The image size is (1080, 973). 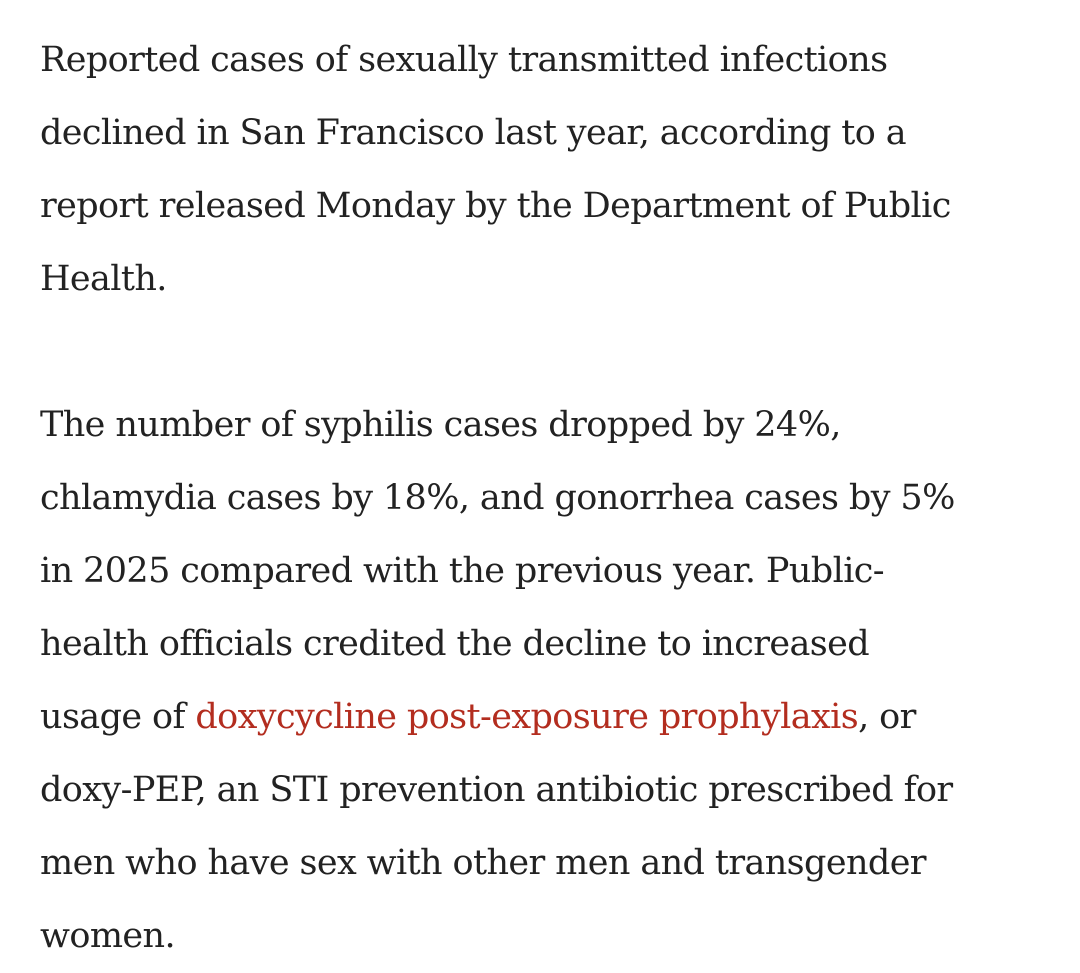 I want to click on text-segment: usage of, so click(x=118, y=717).